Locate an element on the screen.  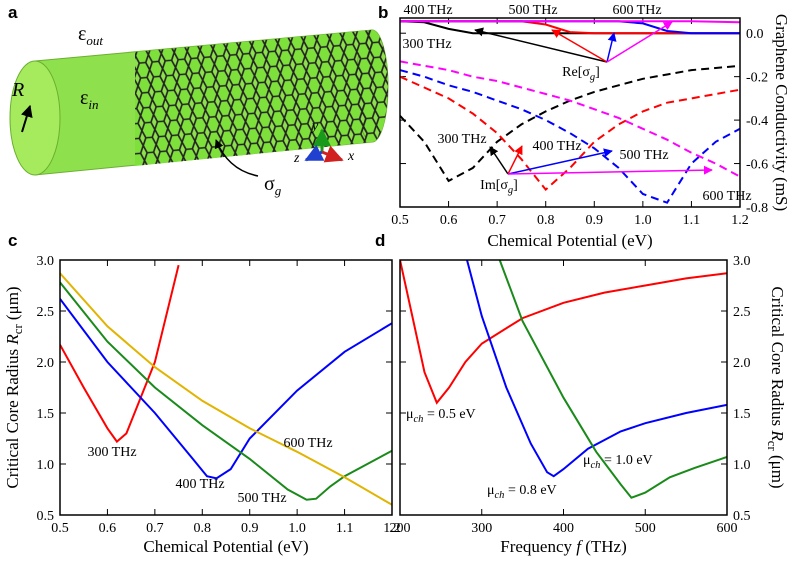
y-axis-title-part: R is located at coordinates (777, 435).